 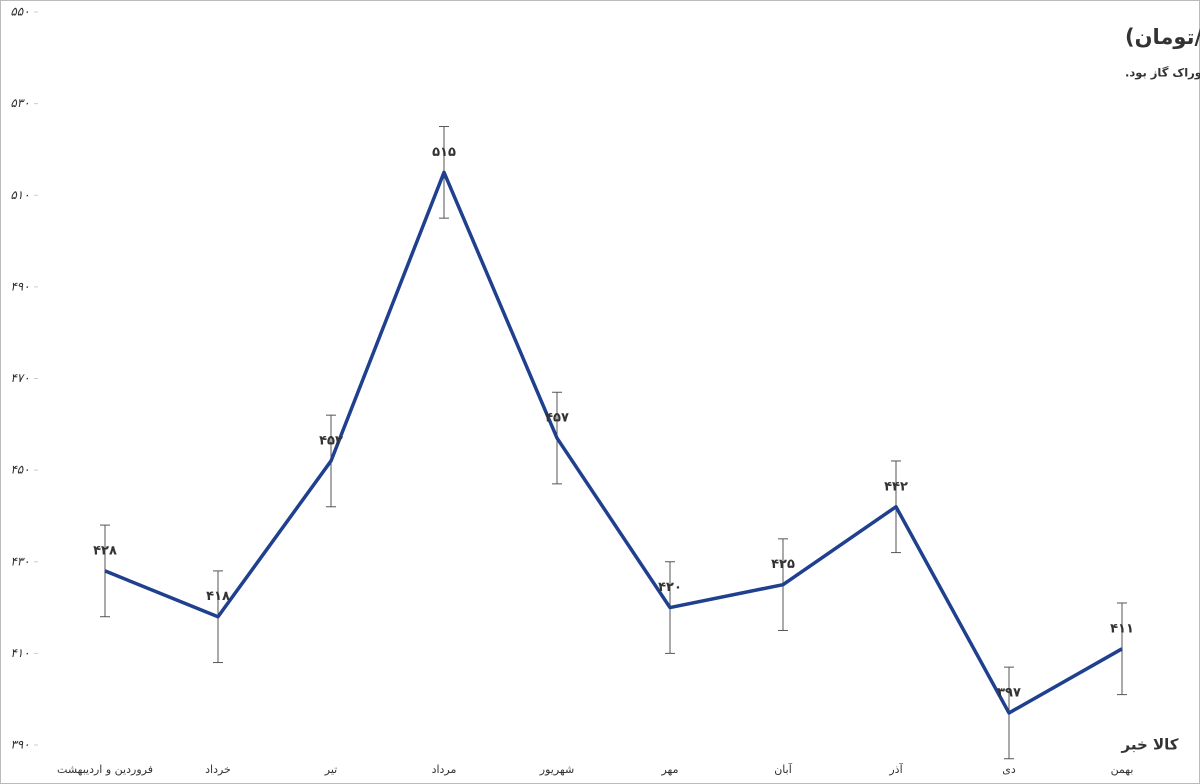 What do you see at coordinates (105, 550) in the screenshot?
I see `data-label: ۴۲۸` at bounding box center [105, 550].